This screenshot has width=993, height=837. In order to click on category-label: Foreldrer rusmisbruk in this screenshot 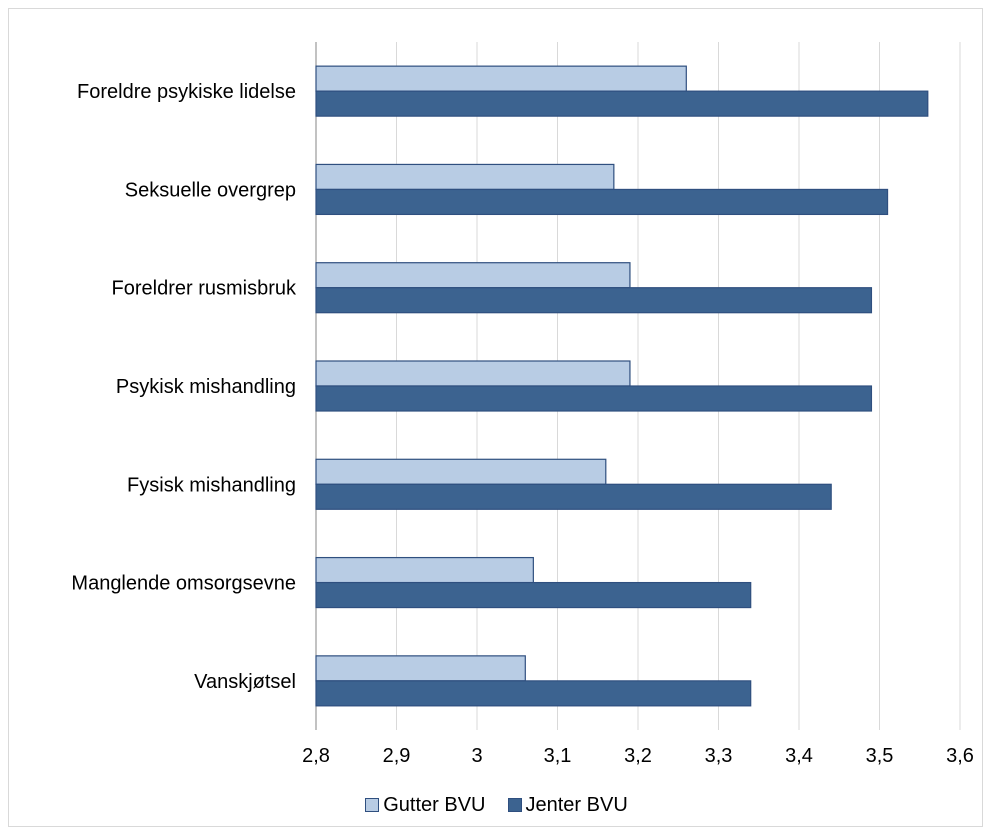, I will do `click(204, 289)`.